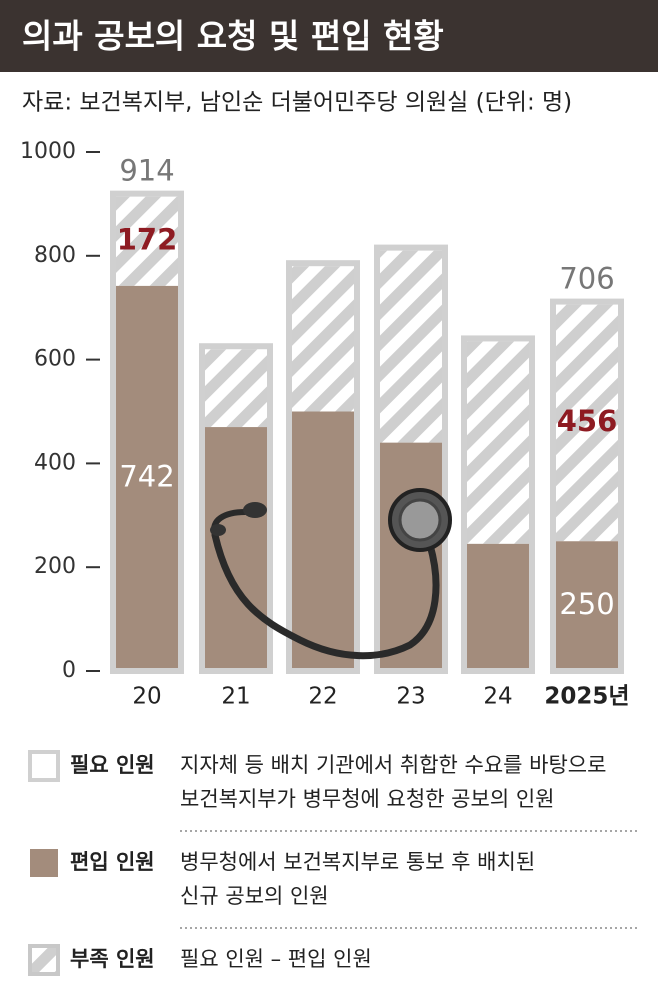 The height and width of the screenshot is (999, 658). I want to click on y-tick-label: 400, so click(55, 462).